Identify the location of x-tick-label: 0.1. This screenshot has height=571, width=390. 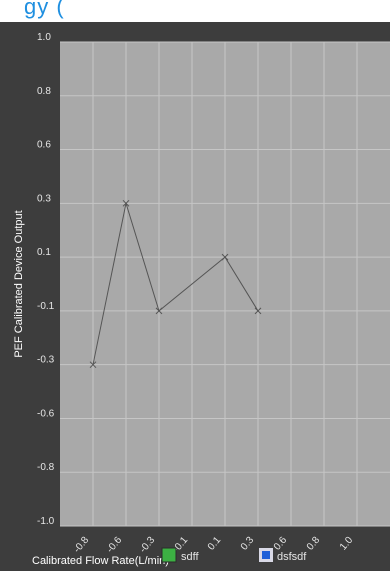
(215, 544).